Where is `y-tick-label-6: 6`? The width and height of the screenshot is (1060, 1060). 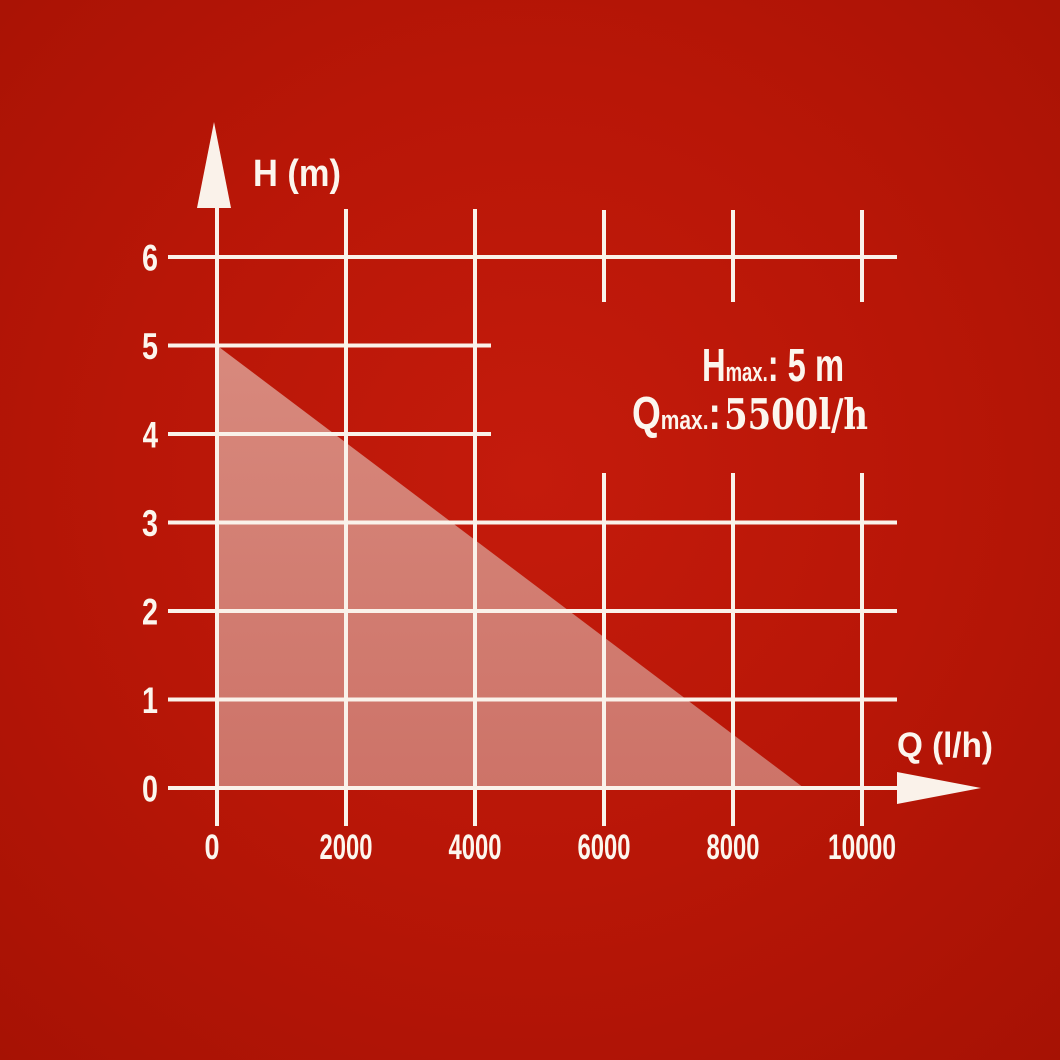
y-tick-label-6: 6 is located at coordinates (150, 258).